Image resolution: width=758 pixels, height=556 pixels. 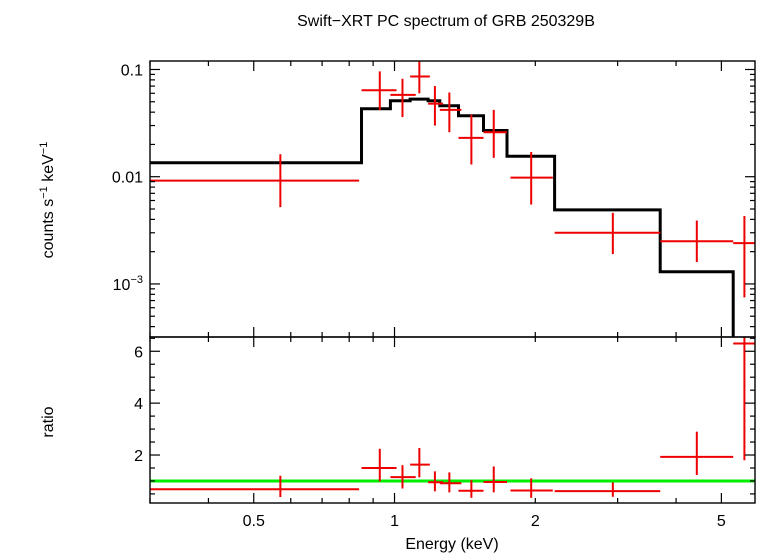 I want to click on x-tick-labels: 0.5 1 2 5, so click(x=484, y=521).